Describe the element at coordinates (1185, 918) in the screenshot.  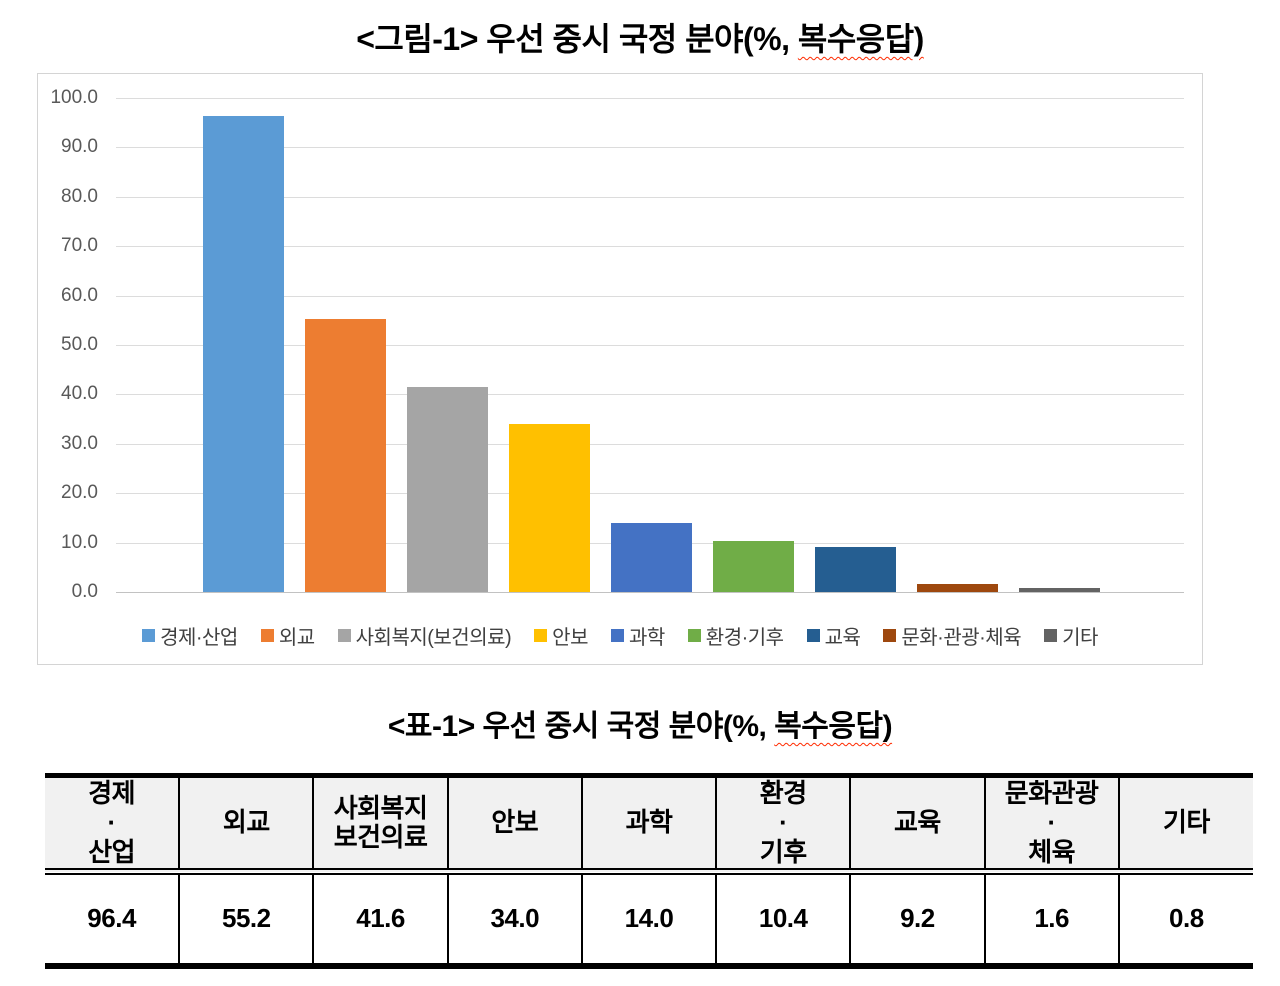
I see `table-value-cell: 0.8` at that location.